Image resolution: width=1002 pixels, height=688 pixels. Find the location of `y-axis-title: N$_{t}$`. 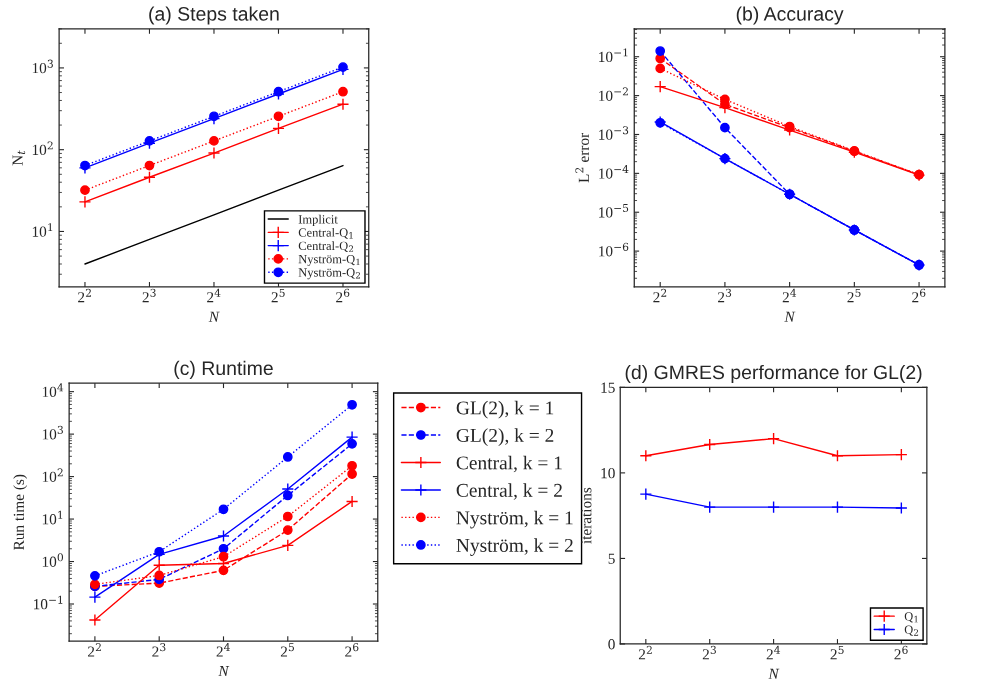

y-axis-title: N$_{t}$ is located at coordinates (19, 158).